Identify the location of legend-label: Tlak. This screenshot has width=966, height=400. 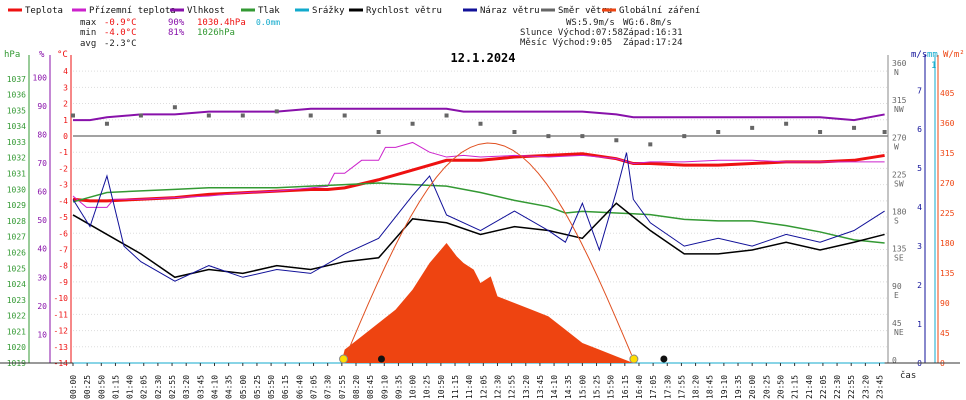
(269, 11).